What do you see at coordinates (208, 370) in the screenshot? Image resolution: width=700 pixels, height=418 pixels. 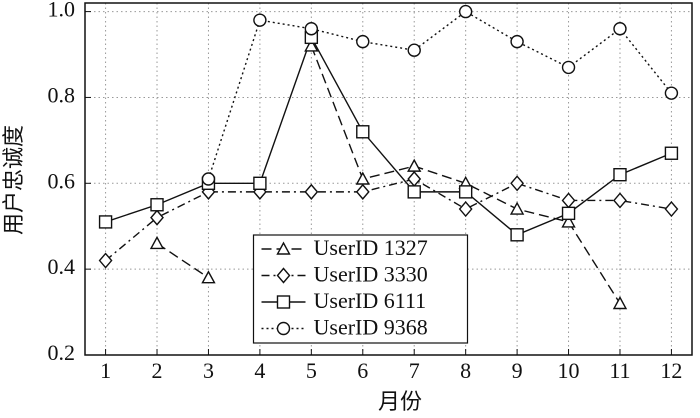 I see `x-tick-label: 3` at bounding box center [208, 370].